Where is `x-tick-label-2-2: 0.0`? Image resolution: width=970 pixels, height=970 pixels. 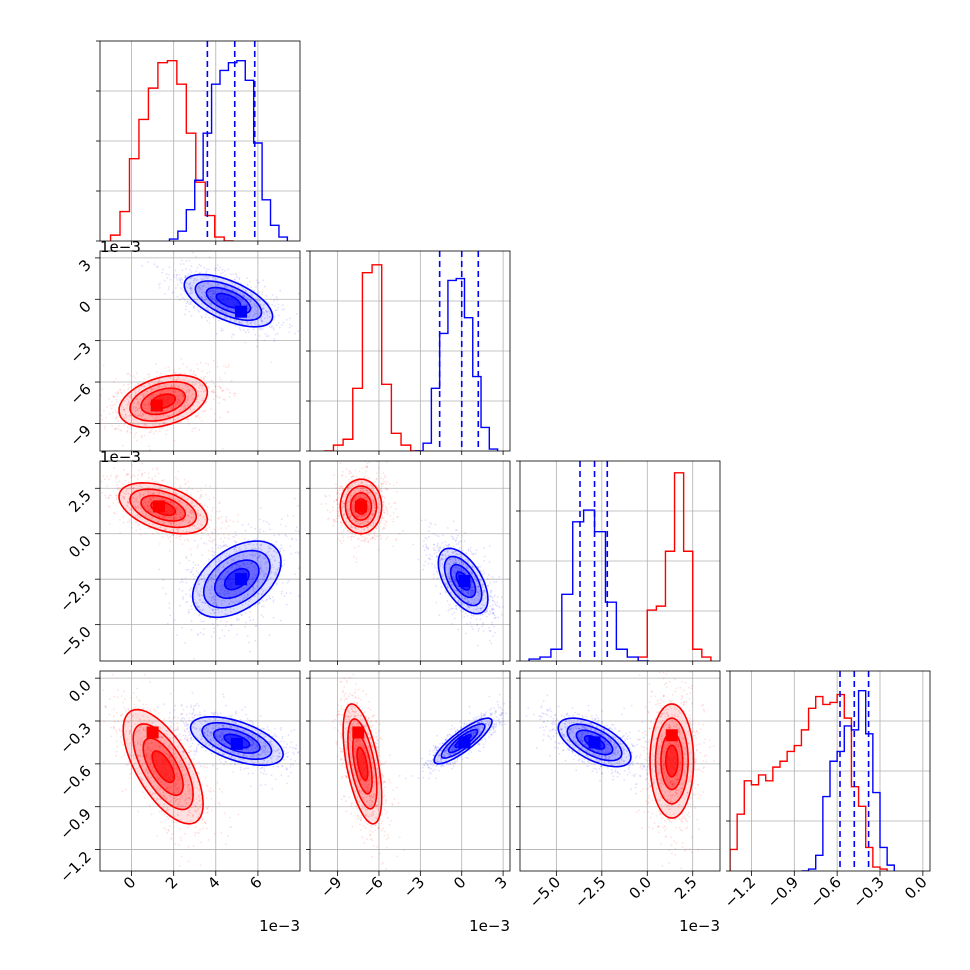 x-tick-label-2-2: 0.0 is located at coordinates (641, 888).